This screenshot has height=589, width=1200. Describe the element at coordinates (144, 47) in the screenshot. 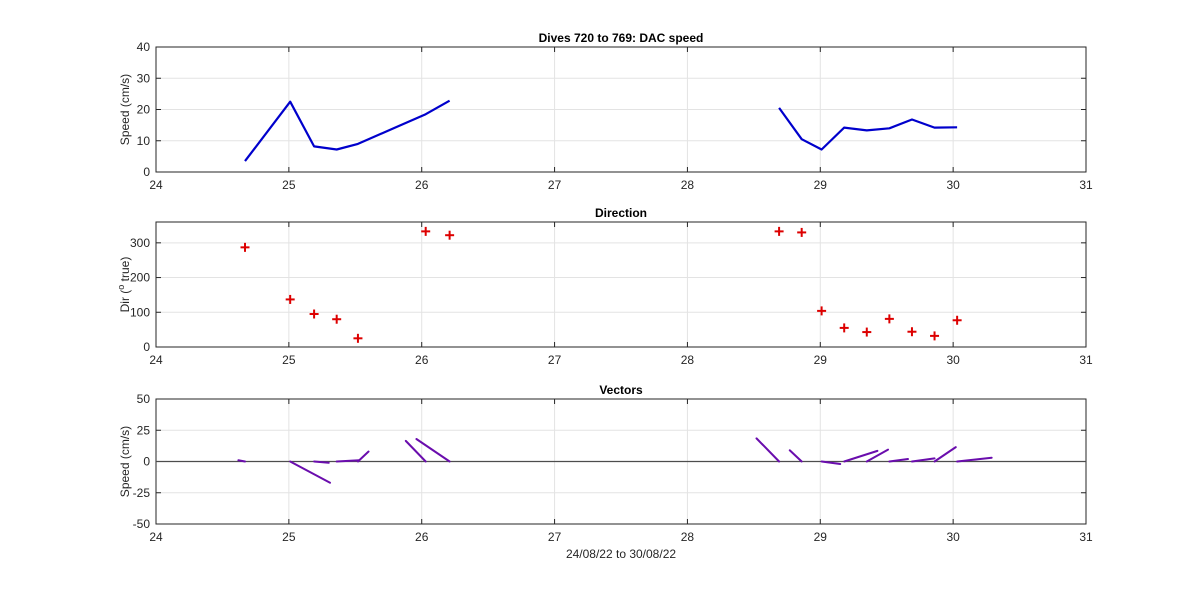

I see `y-tick-label: 40` at that location.